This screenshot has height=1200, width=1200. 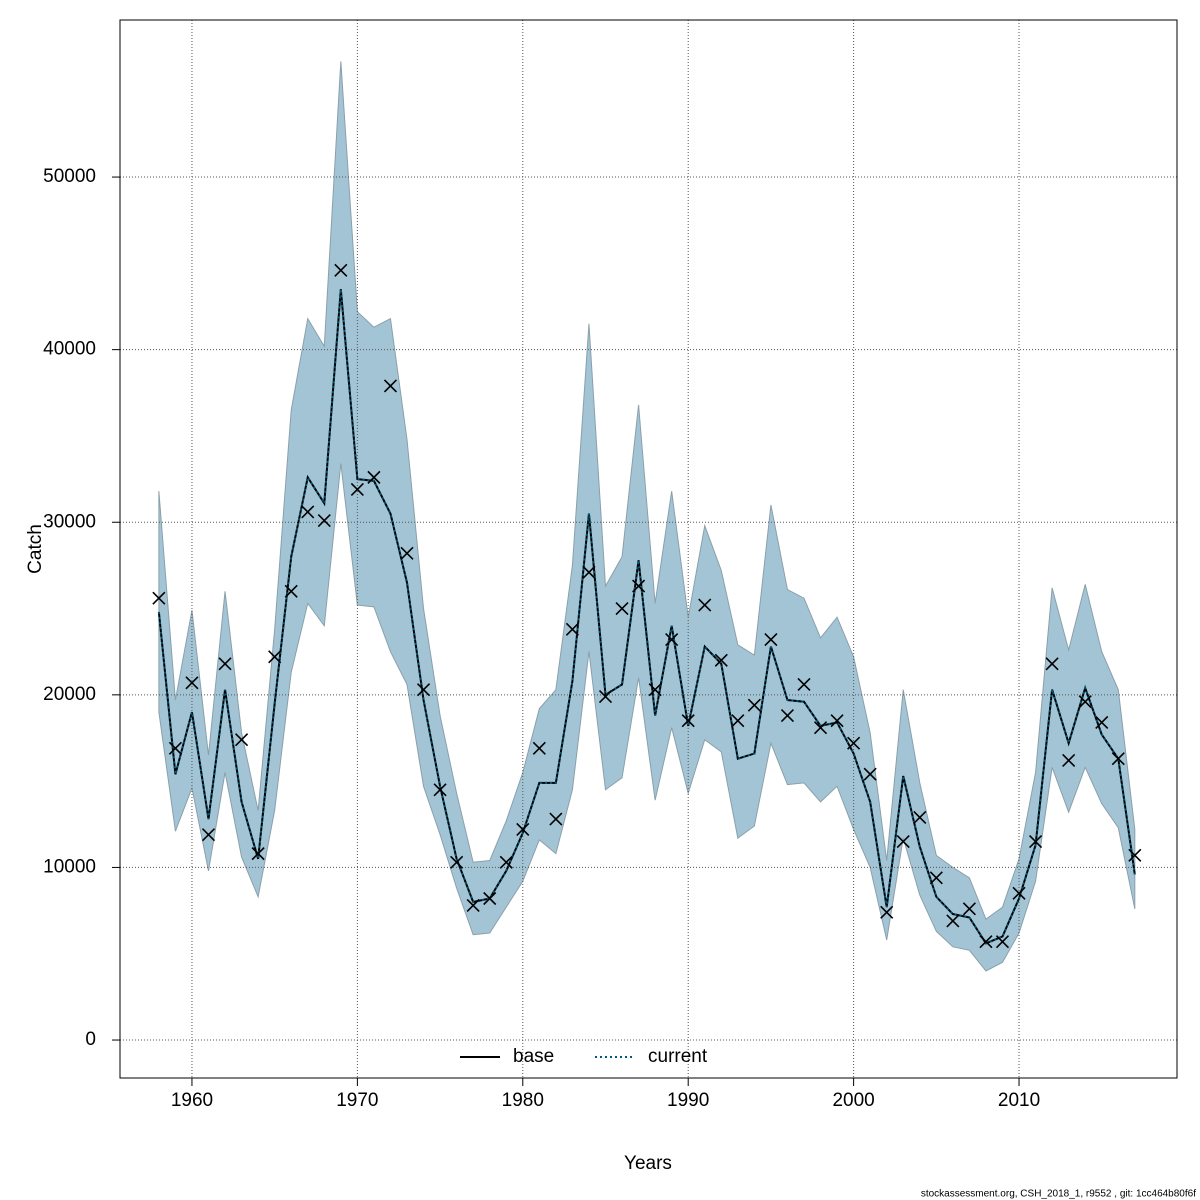 I want to click on y-tick-label: 0, so click(x=90, y=1039).